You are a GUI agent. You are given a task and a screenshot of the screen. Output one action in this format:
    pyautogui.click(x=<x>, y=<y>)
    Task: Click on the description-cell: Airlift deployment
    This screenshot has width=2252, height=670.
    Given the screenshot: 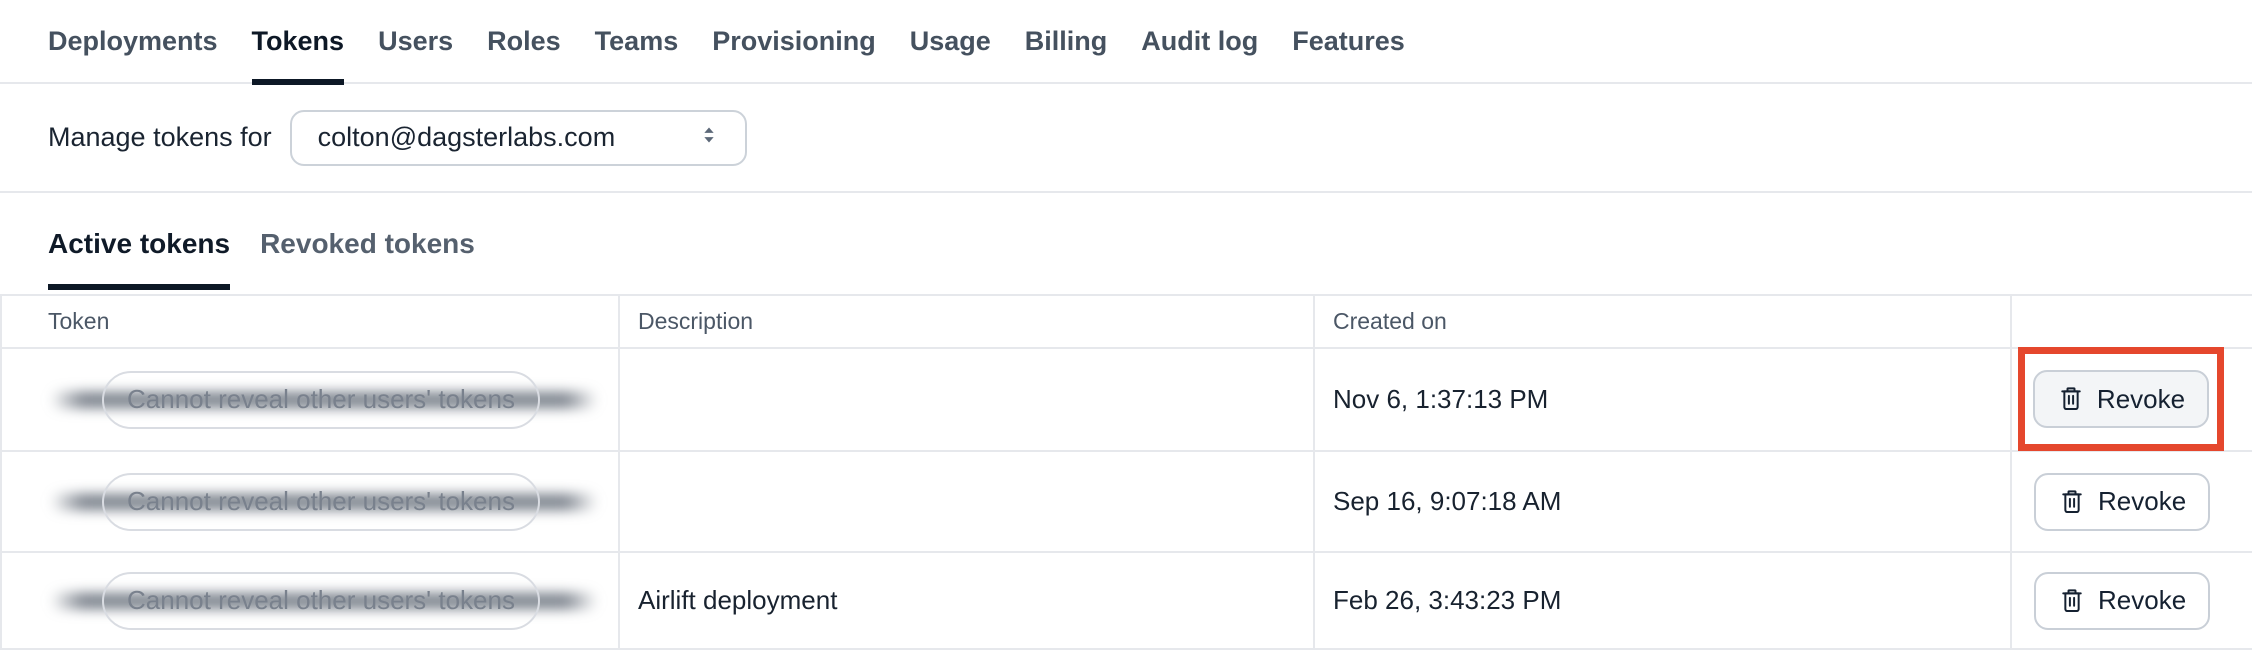 What is the action you would take?
    pyautogui.click(x=967, y=600)
    